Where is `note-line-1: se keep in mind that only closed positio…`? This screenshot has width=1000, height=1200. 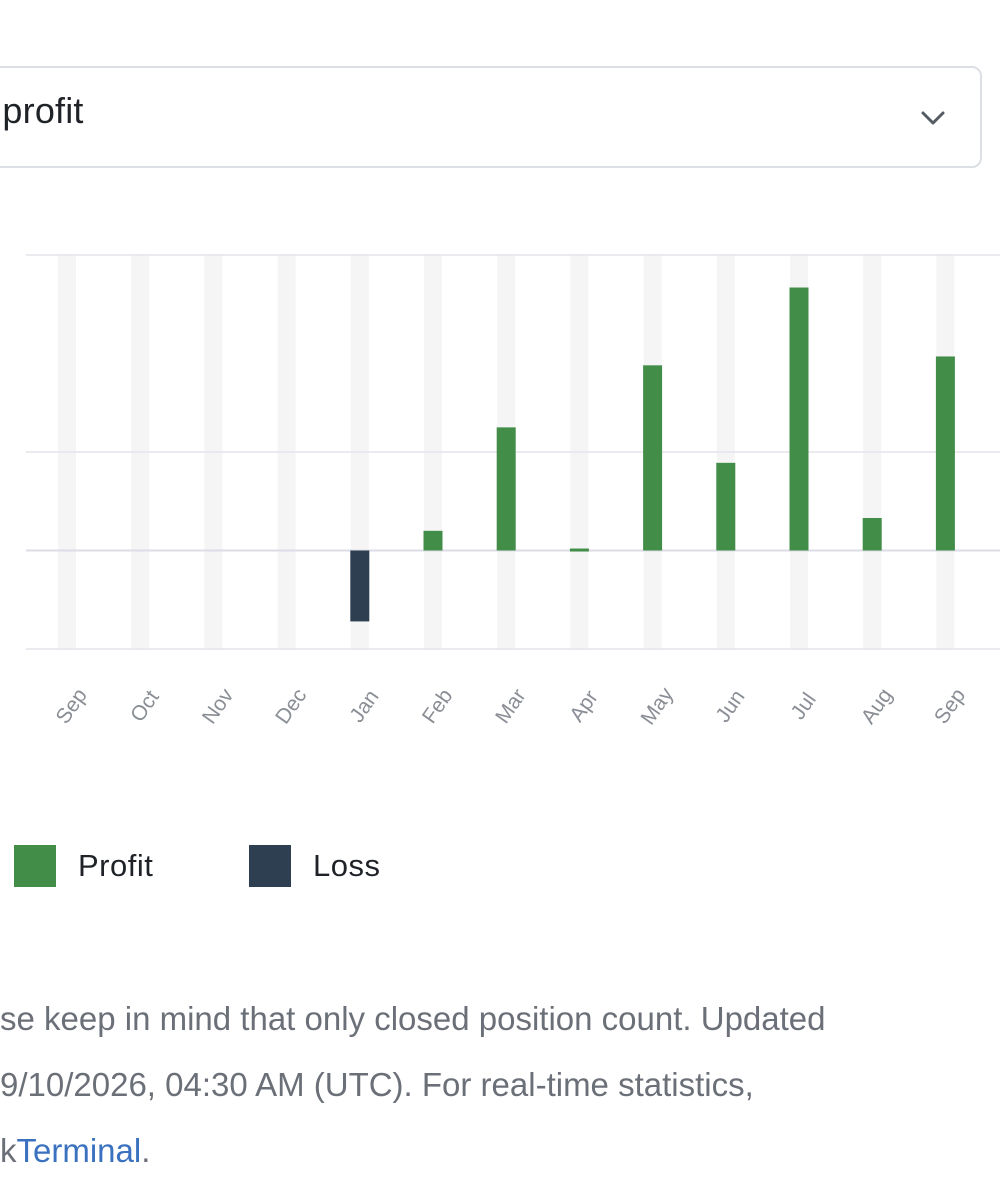
note-line-1: se keep in mind that only closed positio… is located at coordinates (413, 1018).